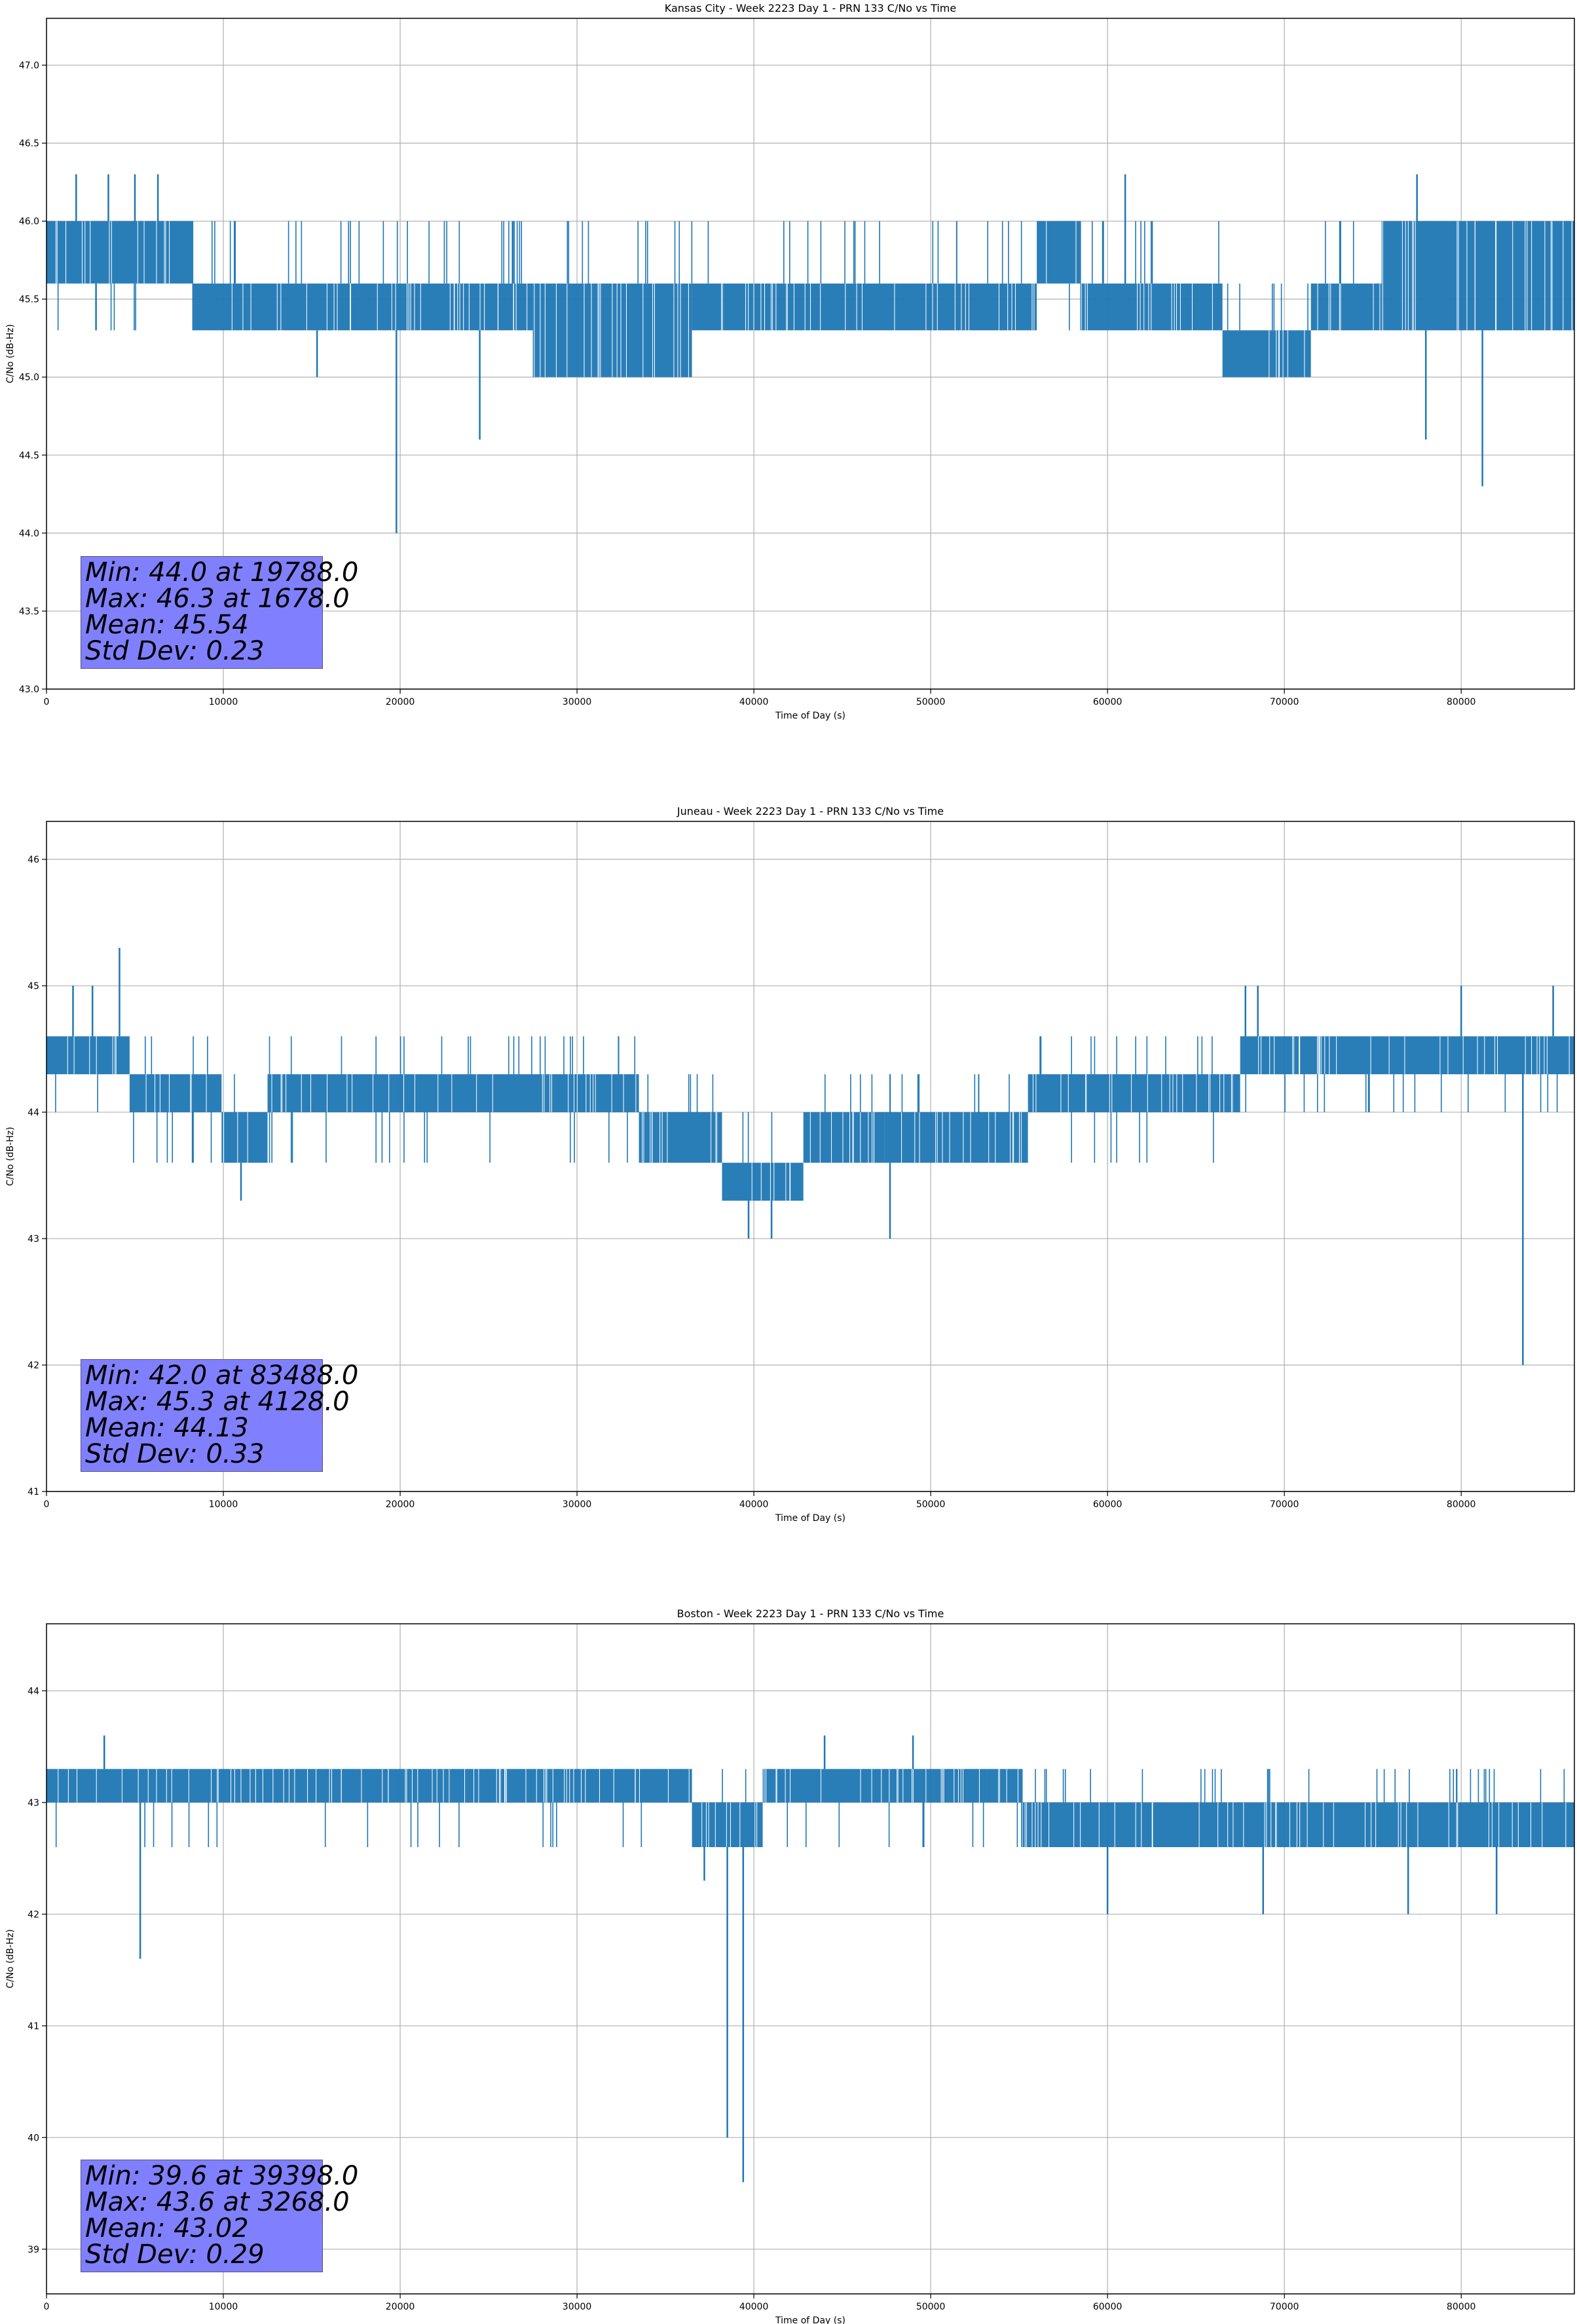 This screenshot has height=2324, width=1577. I want to click on stats-max: Max: 43.6 at 3268.0, so click(217, 2202).